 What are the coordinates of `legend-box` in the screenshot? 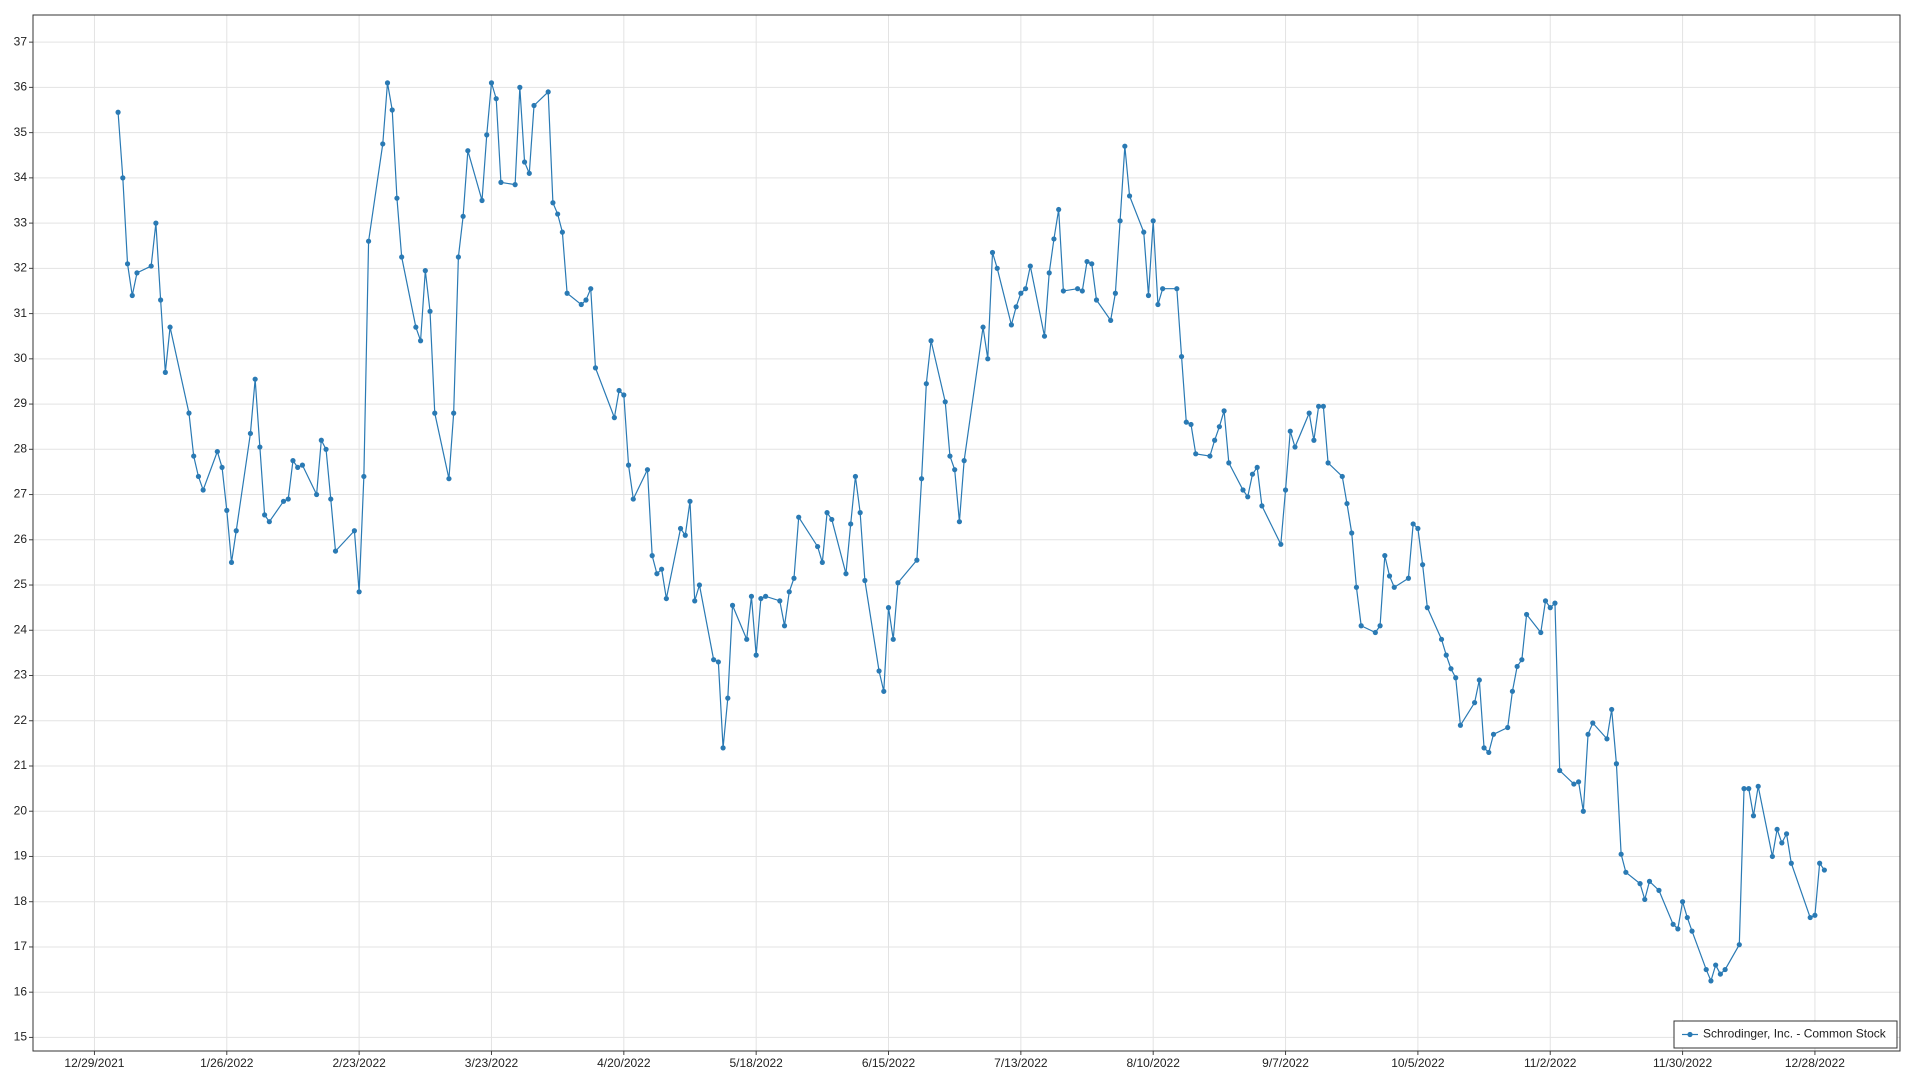 It's located at (1785, 1034).